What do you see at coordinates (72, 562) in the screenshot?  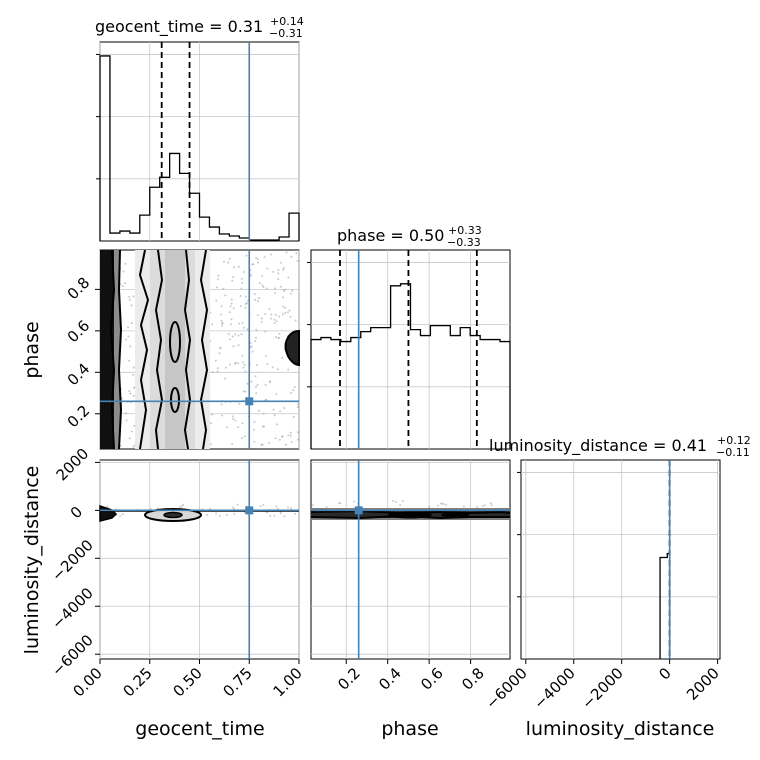 I see `y-tick-labels-luminosity_distance: −6000 −4000 −2000 0 2000` at bounding box center [72, 562].